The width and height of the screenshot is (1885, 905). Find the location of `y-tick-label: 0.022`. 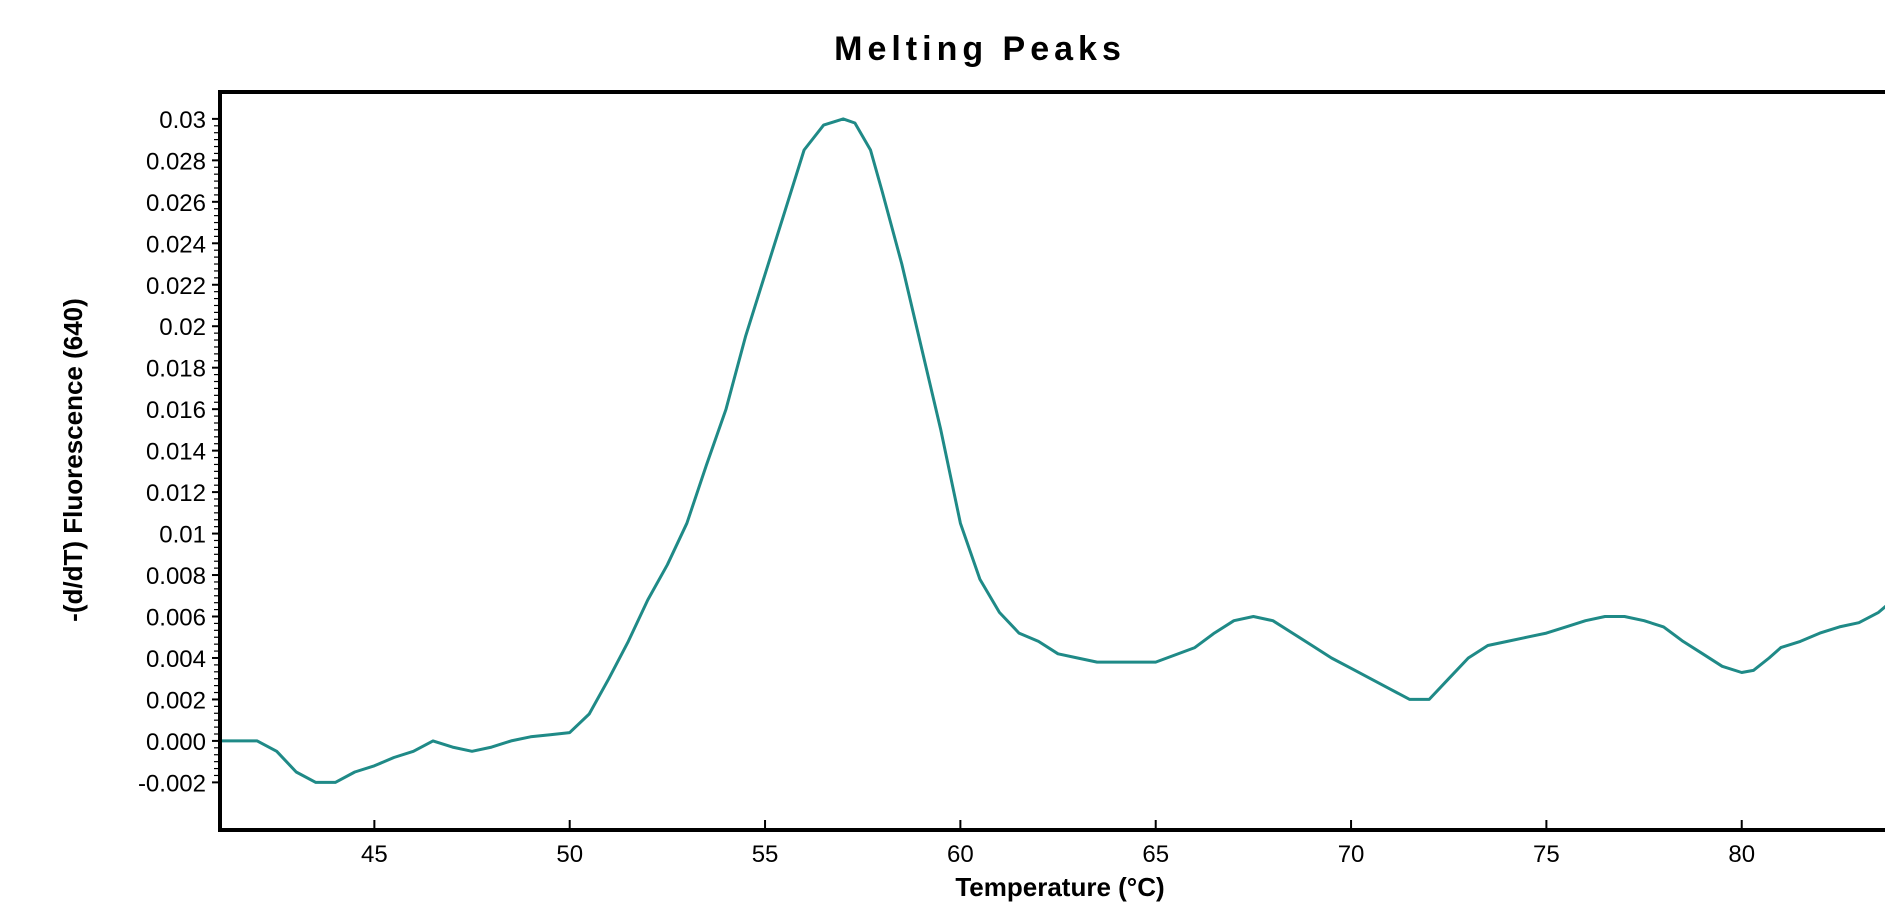

y-tick-label: 0.022 is located at coordinates (176, 286).